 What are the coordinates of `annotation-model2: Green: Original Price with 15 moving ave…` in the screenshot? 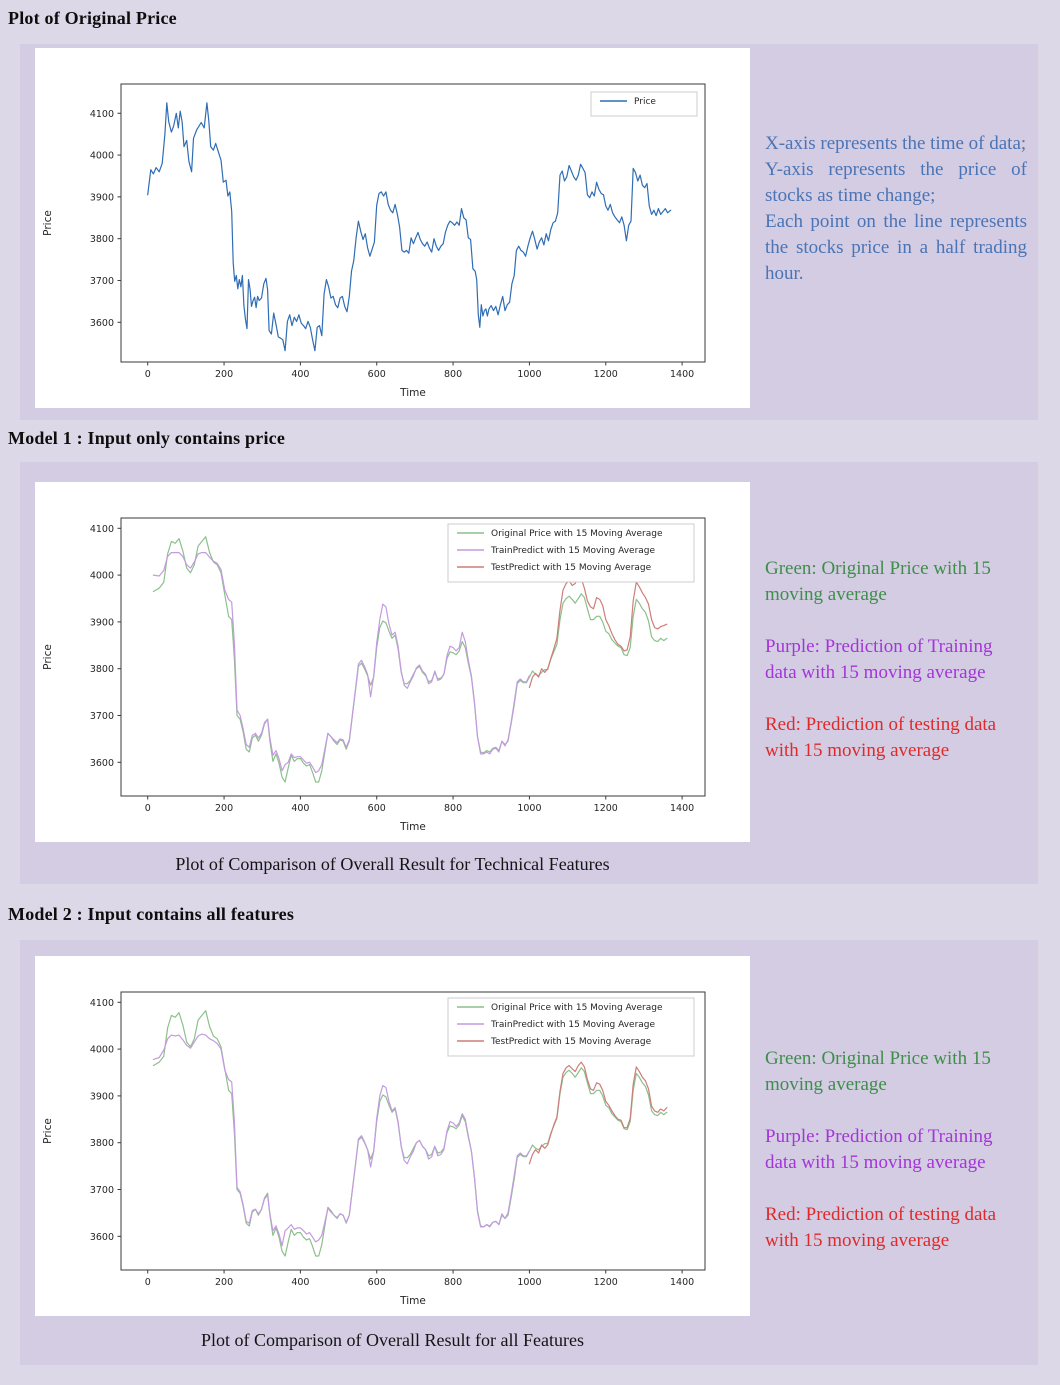 It's located at (896, 1163).